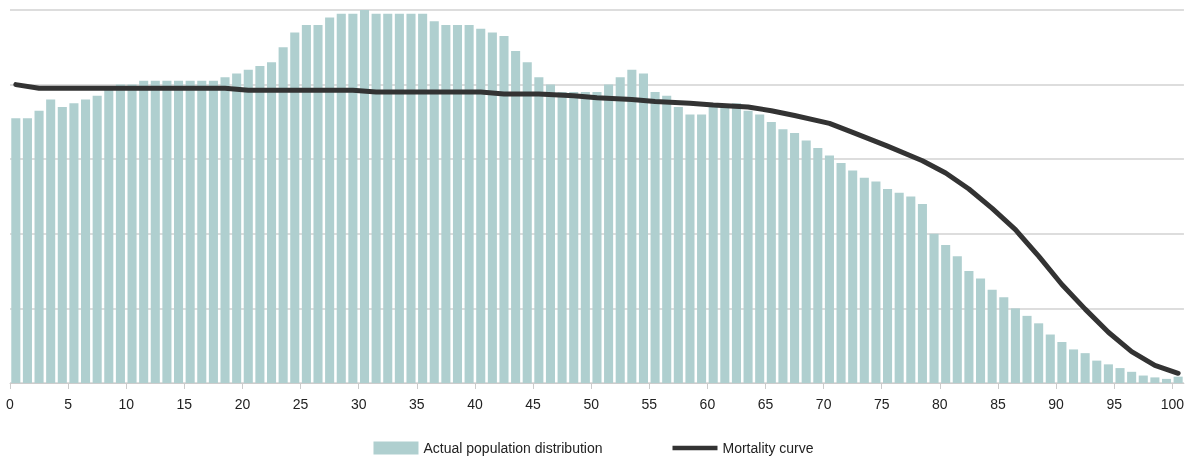 This screenshot has width=1187, height=468. I want to click on x-tick-label: 65, so click(765, 404).